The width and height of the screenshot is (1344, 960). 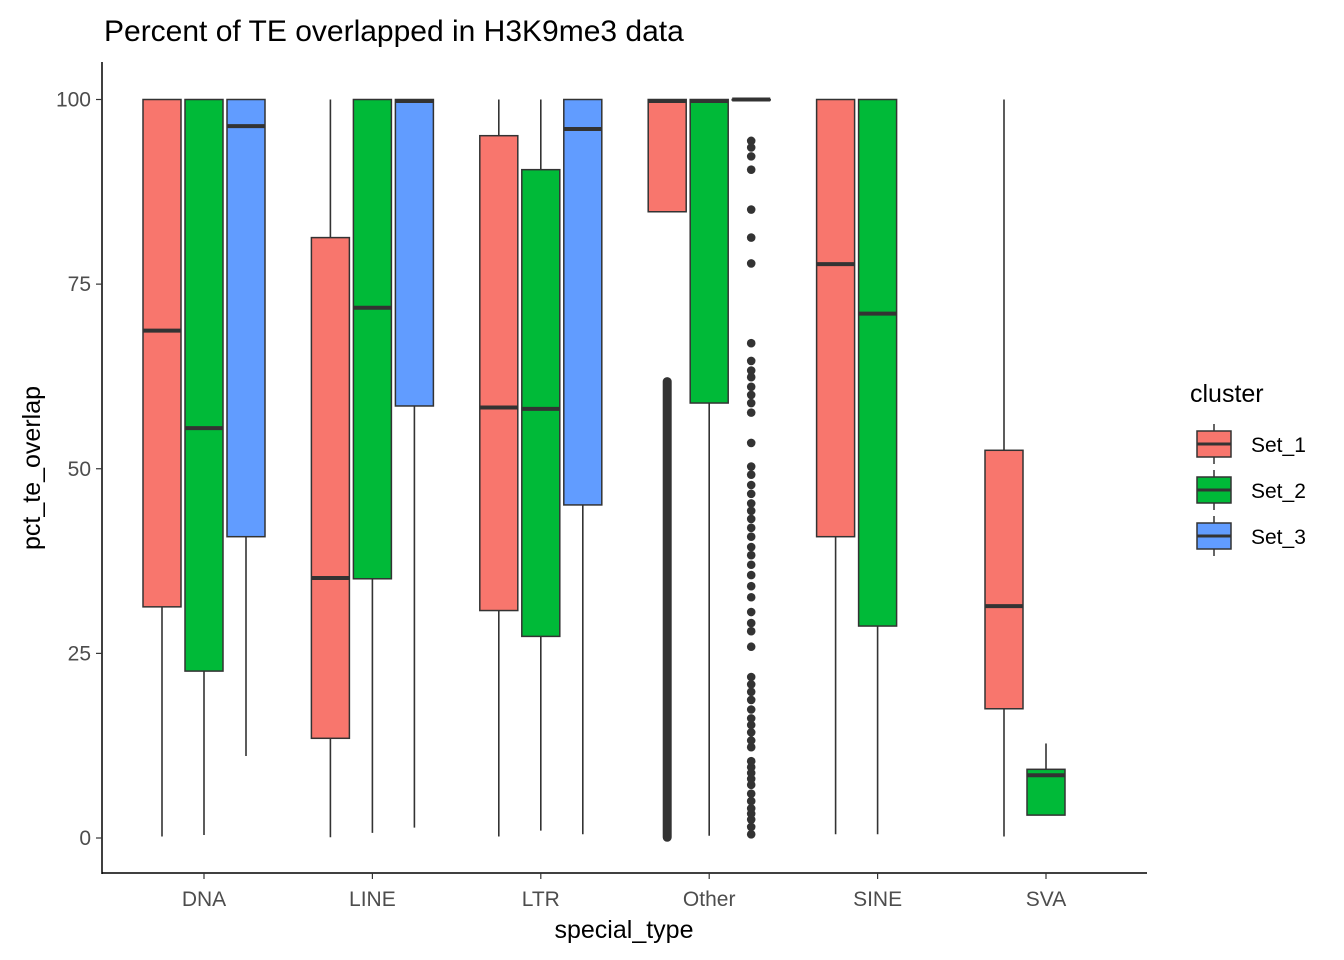 What do you see at coordinates (372, 899) in the screenshot?
I see `x-tick-label: LINE` at bounding box center [372, 899].